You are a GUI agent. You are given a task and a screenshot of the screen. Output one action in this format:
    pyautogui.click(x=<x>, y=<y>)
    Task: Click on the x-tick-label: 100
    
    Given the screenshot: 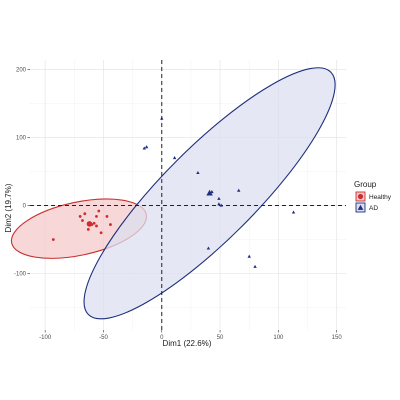 What is the action you would take?
    pyautogui.click(x=278, y=338)
    